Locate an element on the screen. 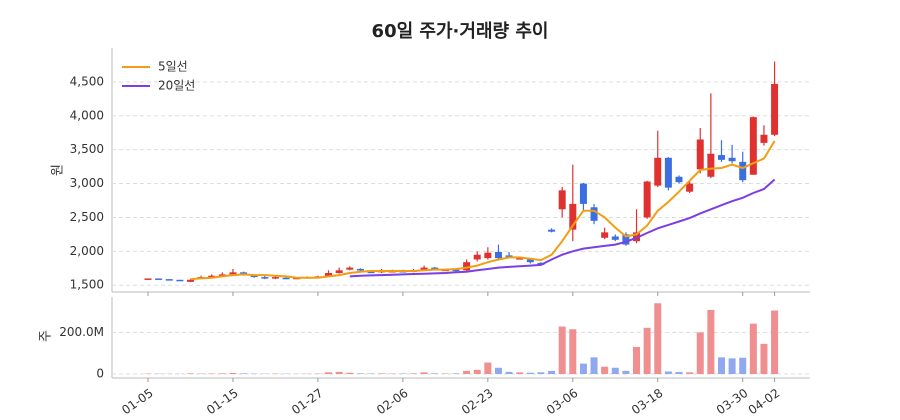 Image resolution: width=900 pixels, height=420 pixels. volume-tick-label: 0 is located at coordinates (100, 374).